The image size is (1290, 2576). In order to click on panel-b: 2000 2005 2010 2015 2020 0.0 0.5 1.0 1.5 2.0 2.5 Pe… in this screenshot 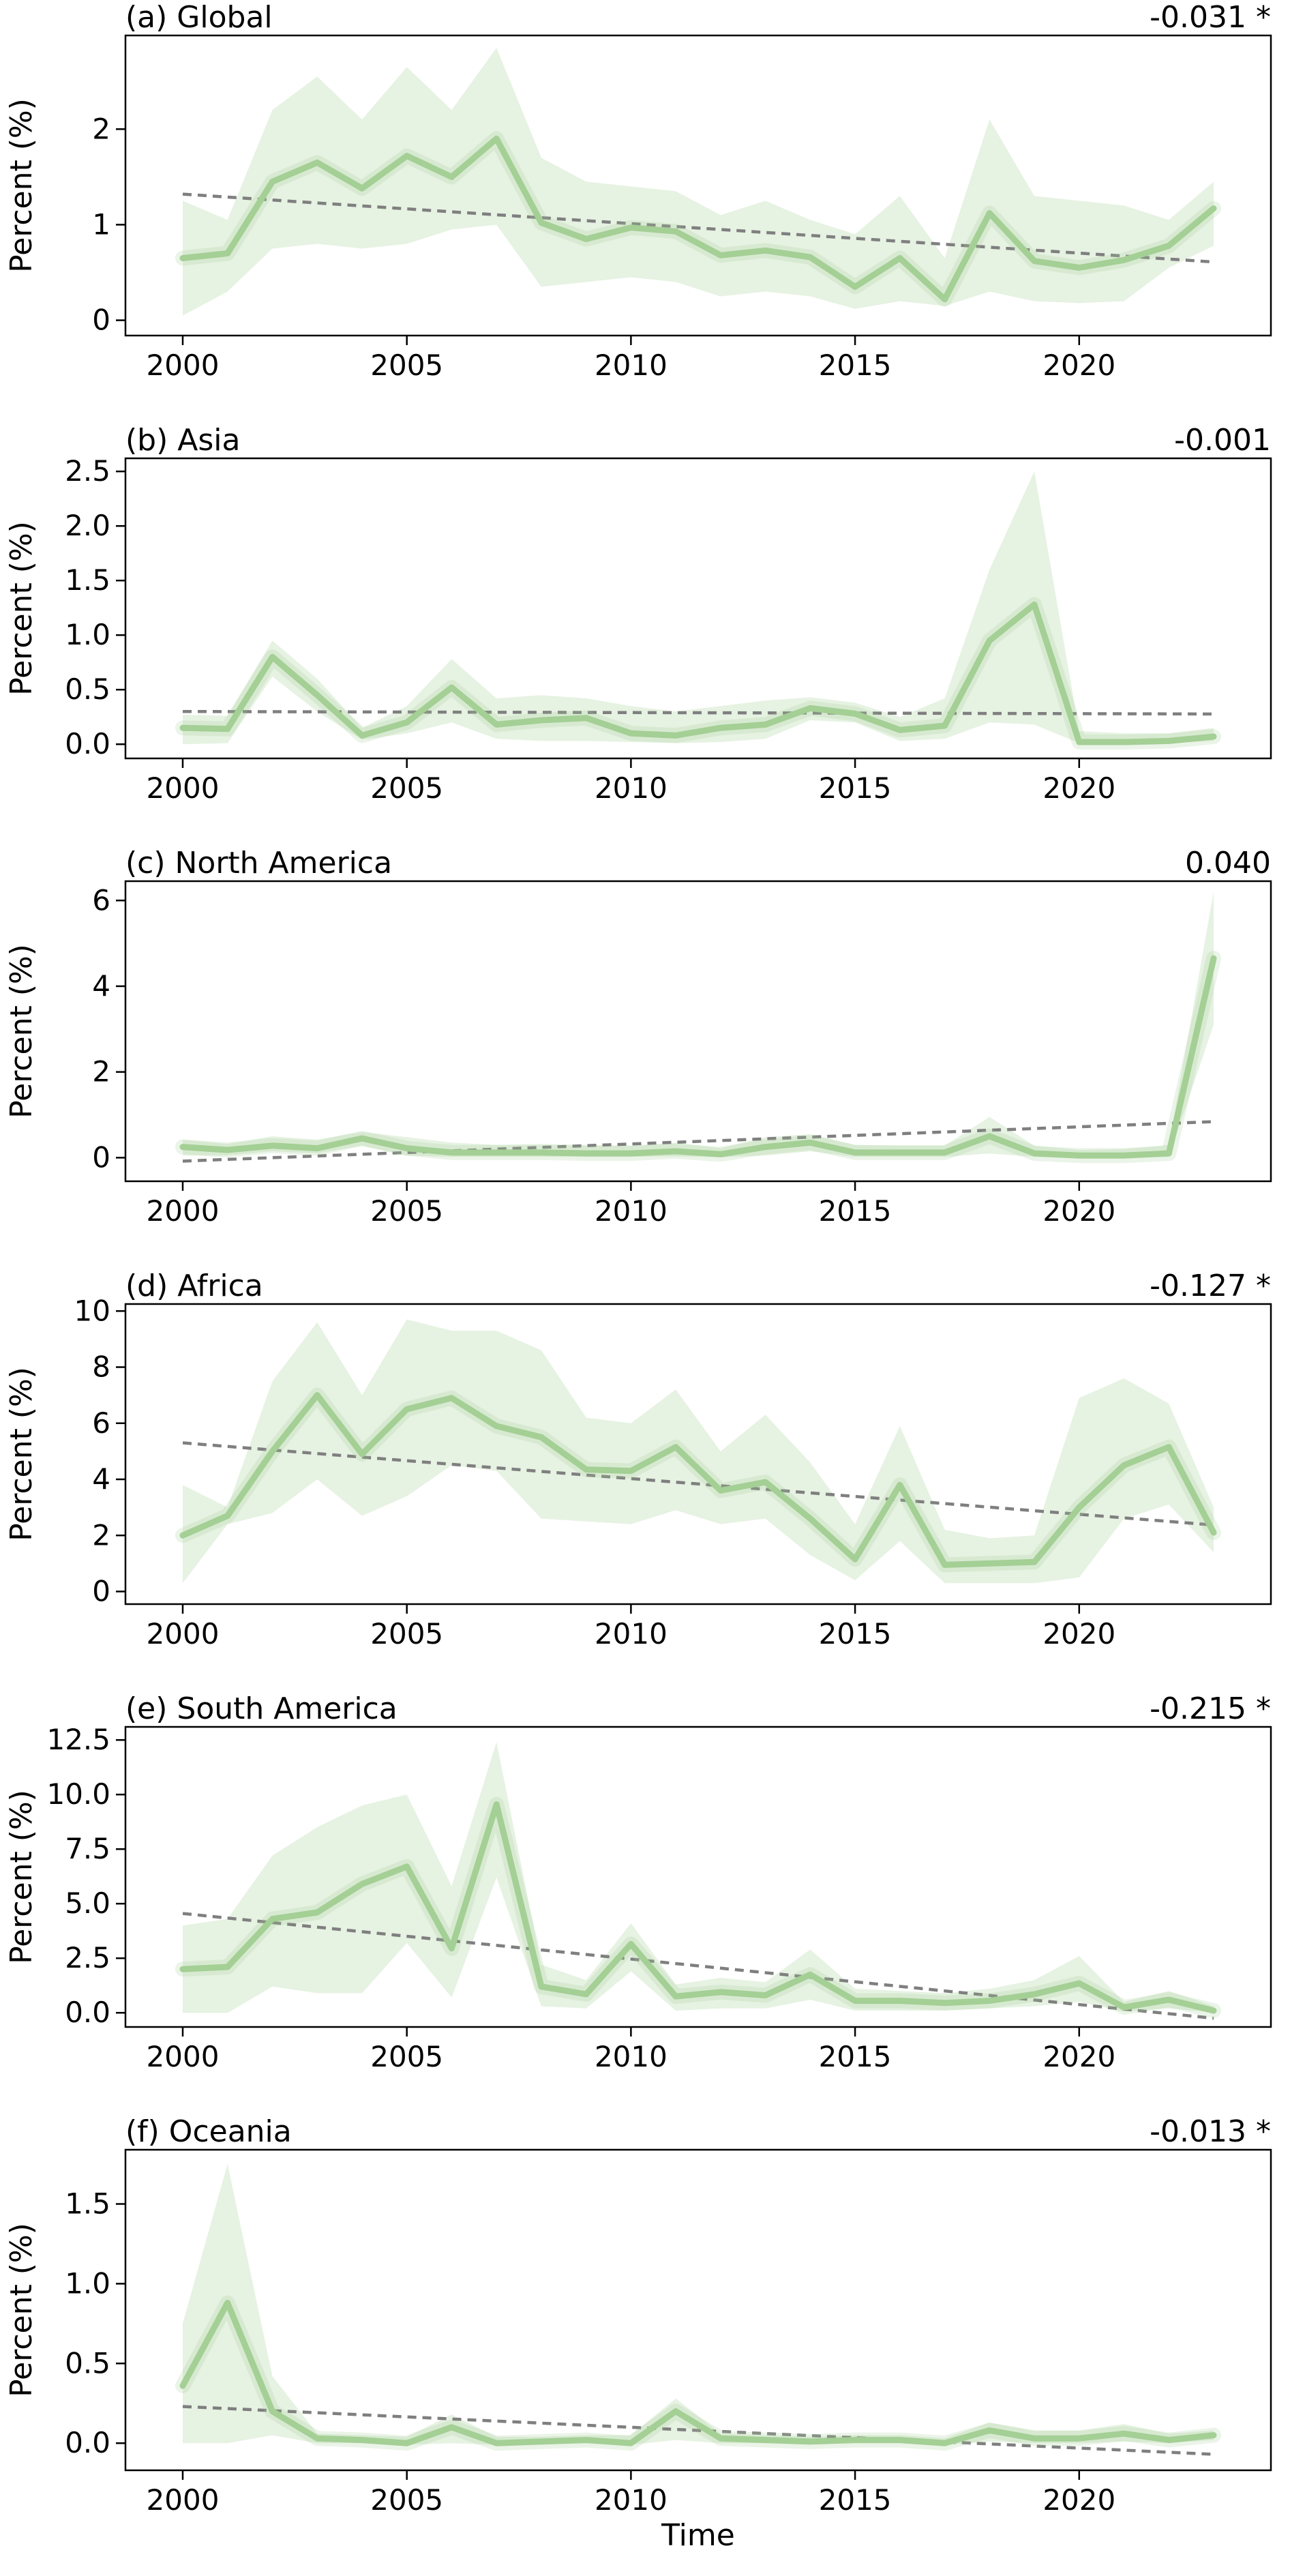, I will do `click(638, 614)`.